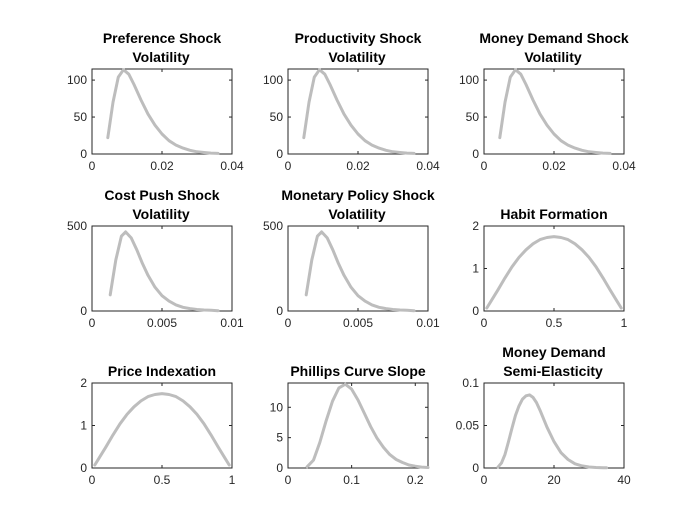 The width and height of the screenshot is (700, 525). Describe the element at coordinates (162, 371) in the screenshot. I see `subplot-title: Price Indexation` at that location.